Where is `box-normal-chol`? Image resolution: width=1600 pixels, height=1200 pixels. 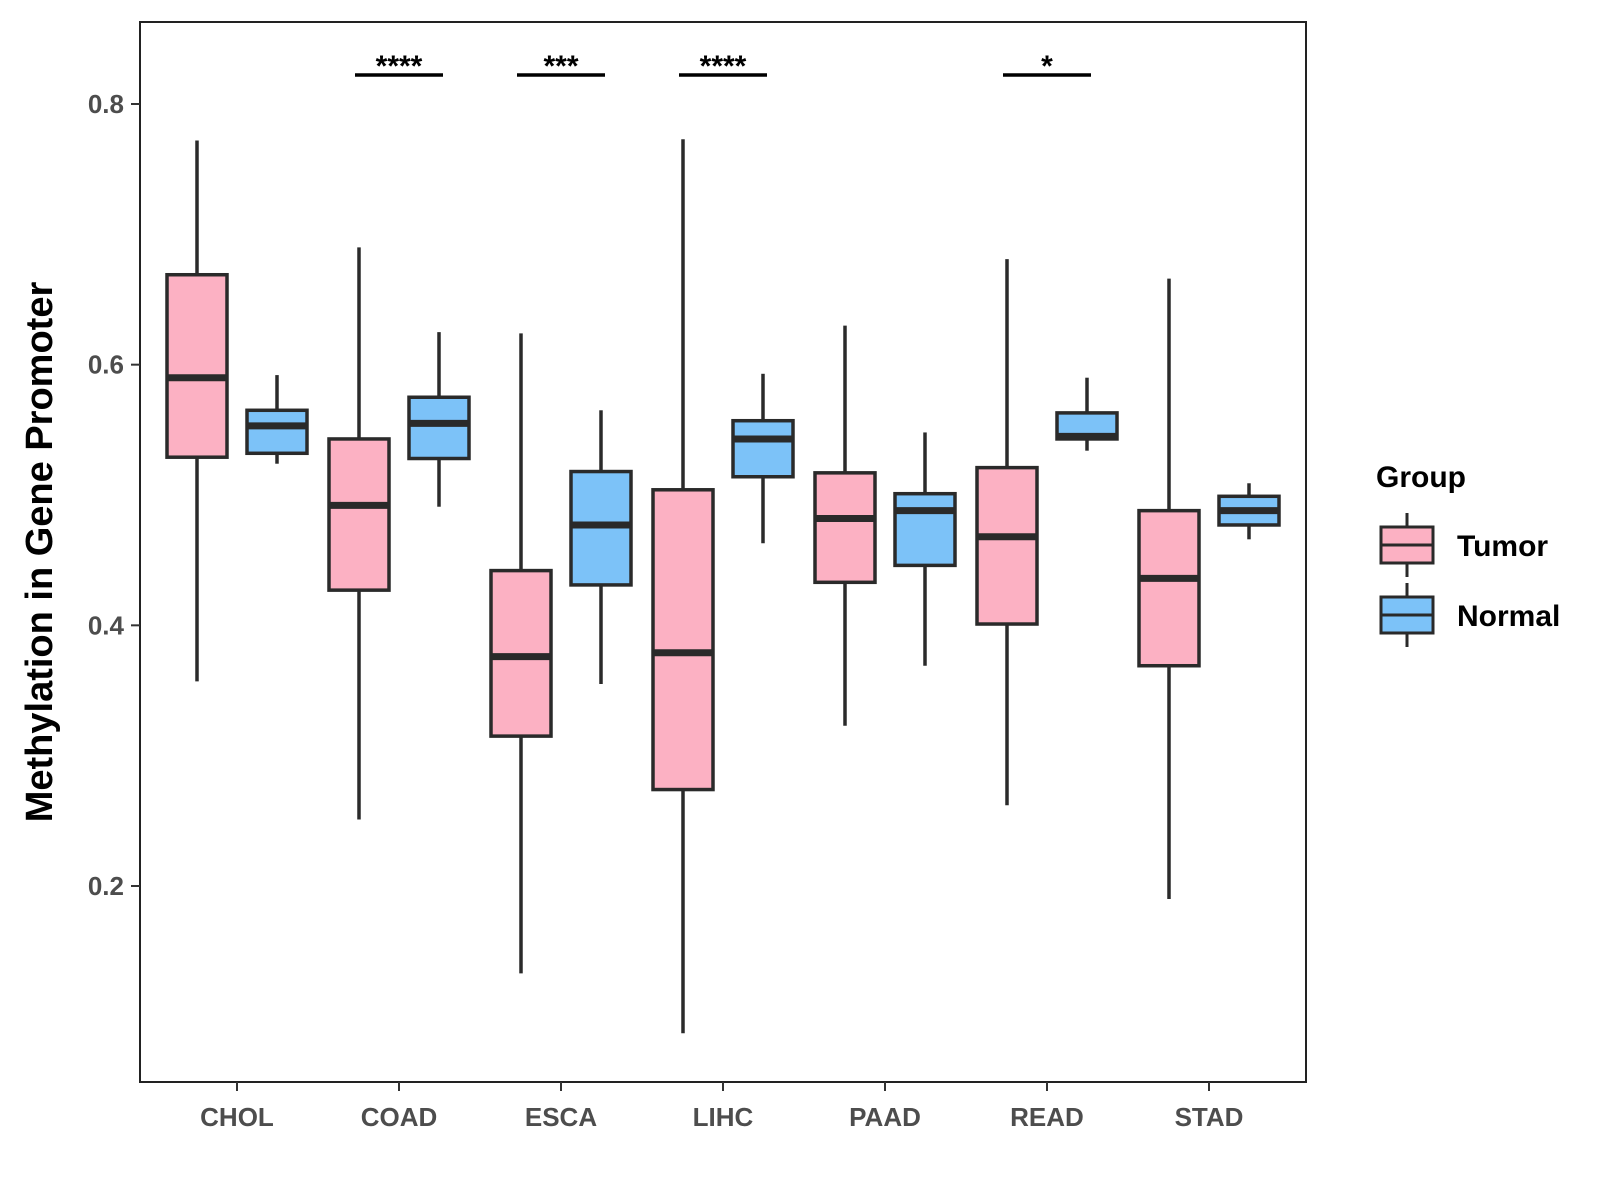
box-normal-chol is located at coordinates (277, 419).